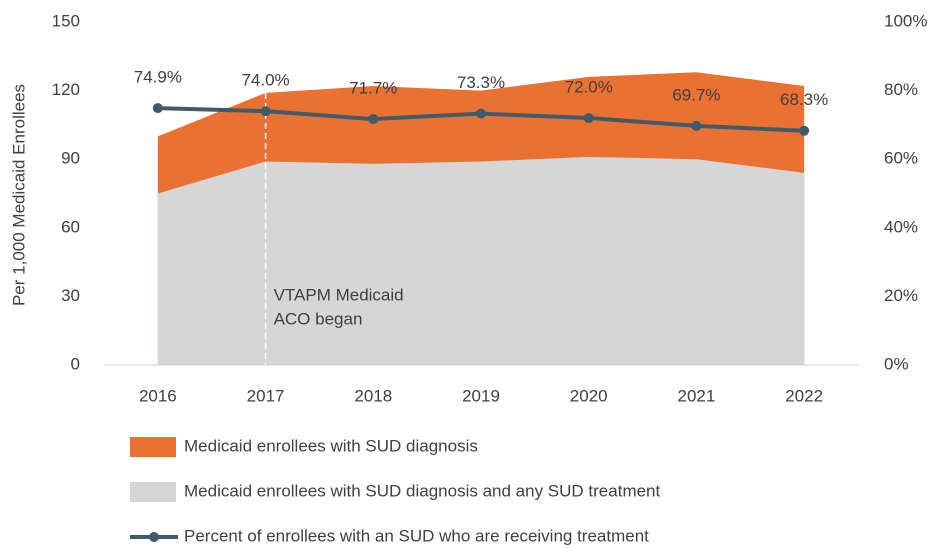 This screenshot has width=944, height=548. Describe the element at coordinates (373, 88) in the screenshot. I see `data-label: 71.7%` at that location.